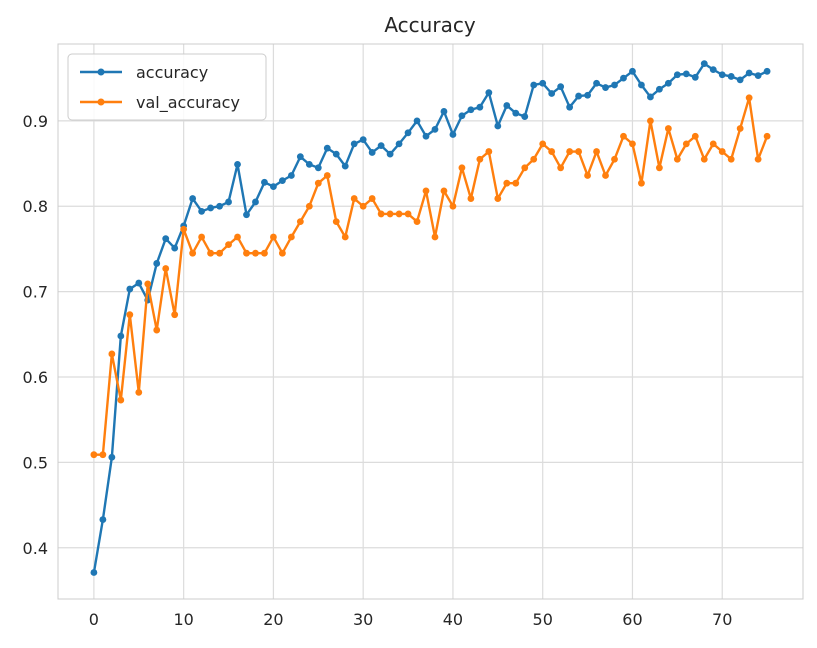 The image size is (817, 648). Describe the element at coordinates (183, 619) in the screenshot. I see `x-tick-label: 10` at that location.